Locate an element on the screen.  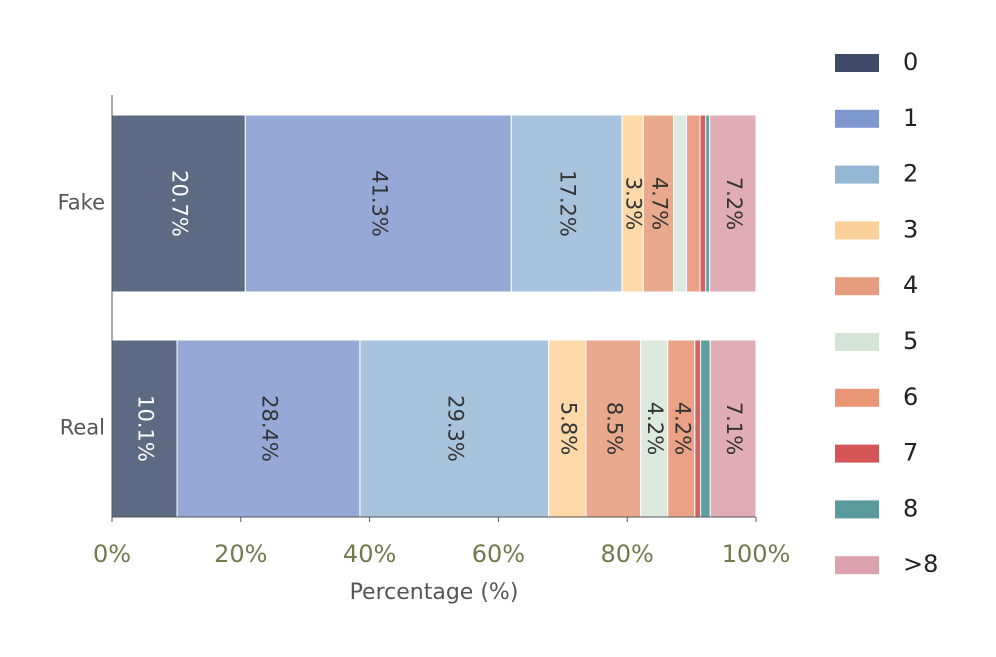
data-label: 17.2% is located at coordinates (568, 203).